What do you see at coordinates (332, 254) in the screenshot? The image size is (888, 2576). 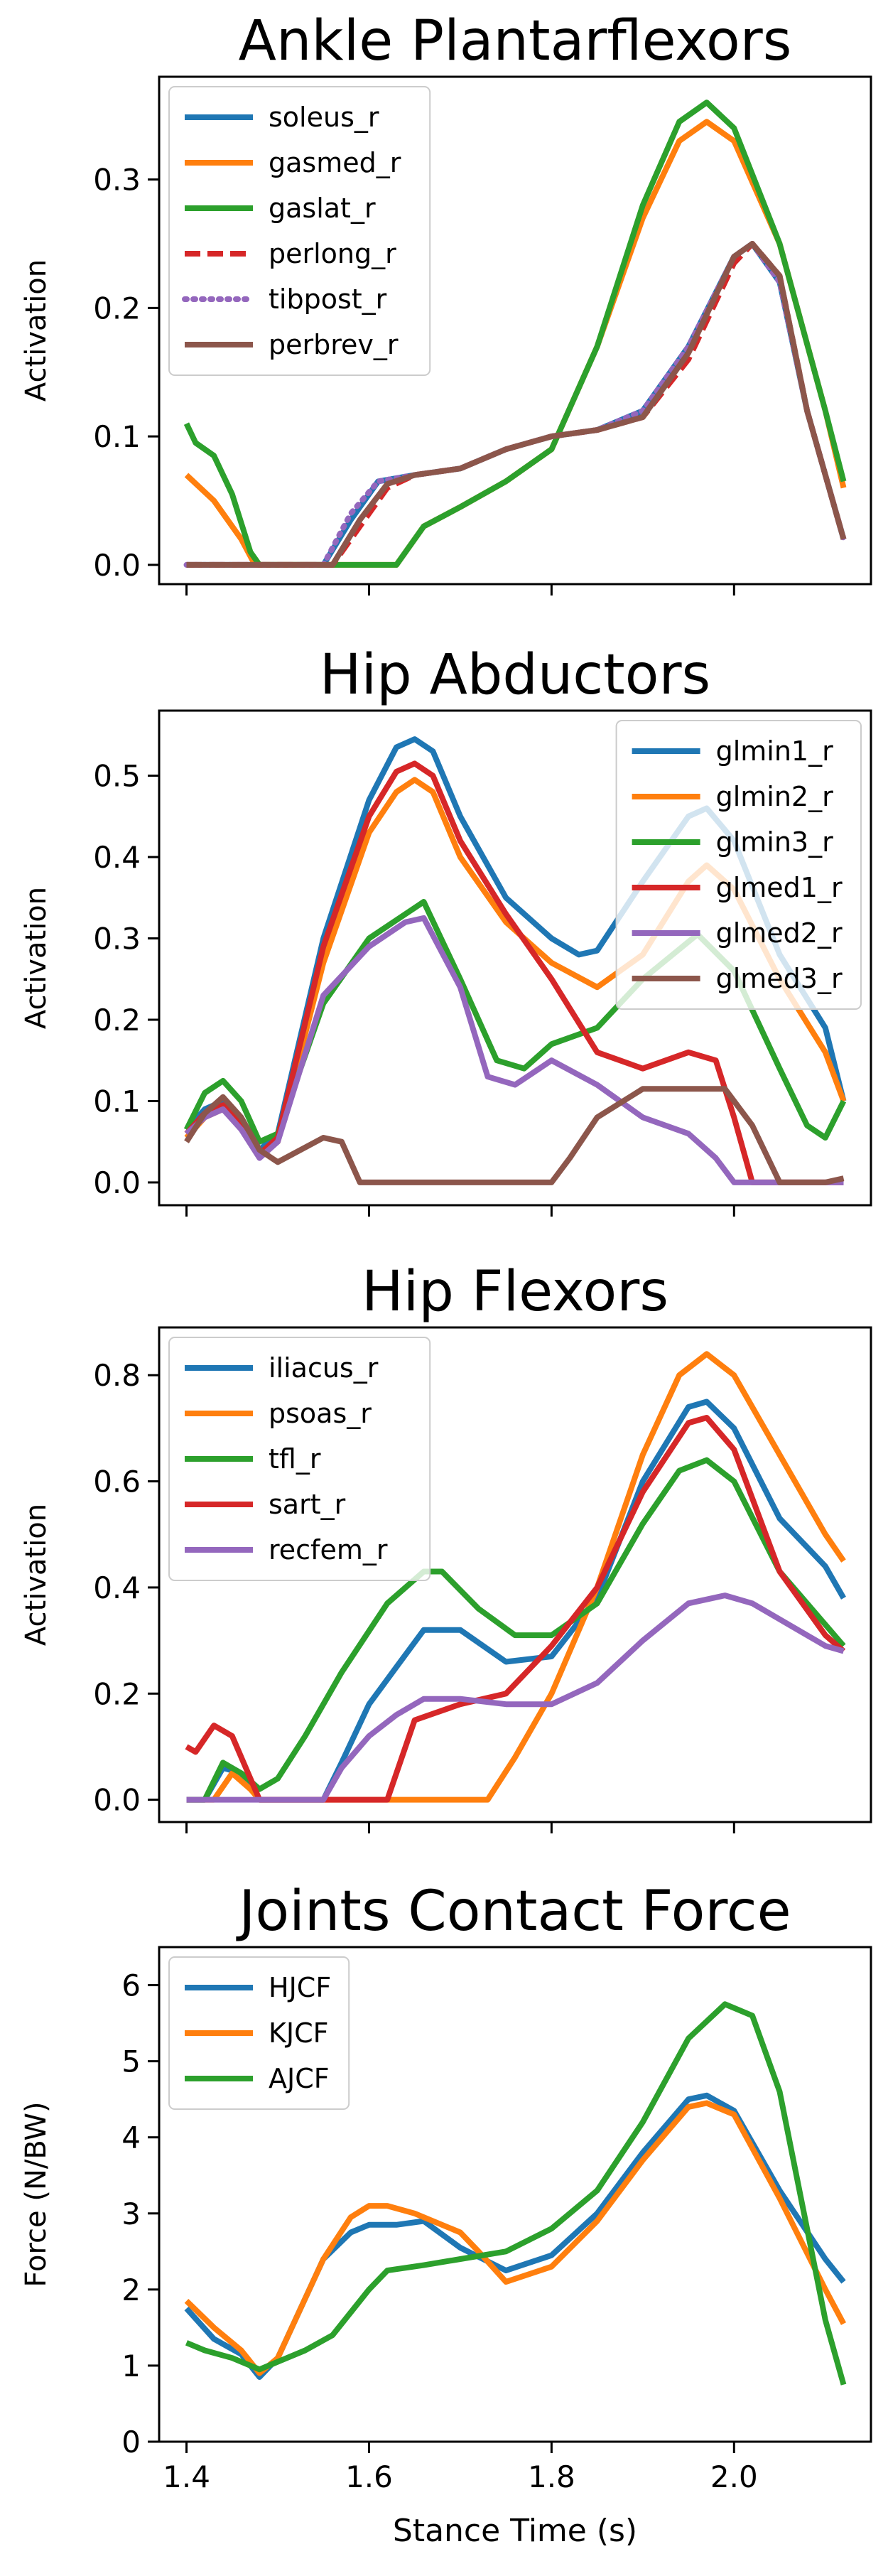 I see `legend-label-perlong-r: perlong_r` at bounding box center [332, 254].